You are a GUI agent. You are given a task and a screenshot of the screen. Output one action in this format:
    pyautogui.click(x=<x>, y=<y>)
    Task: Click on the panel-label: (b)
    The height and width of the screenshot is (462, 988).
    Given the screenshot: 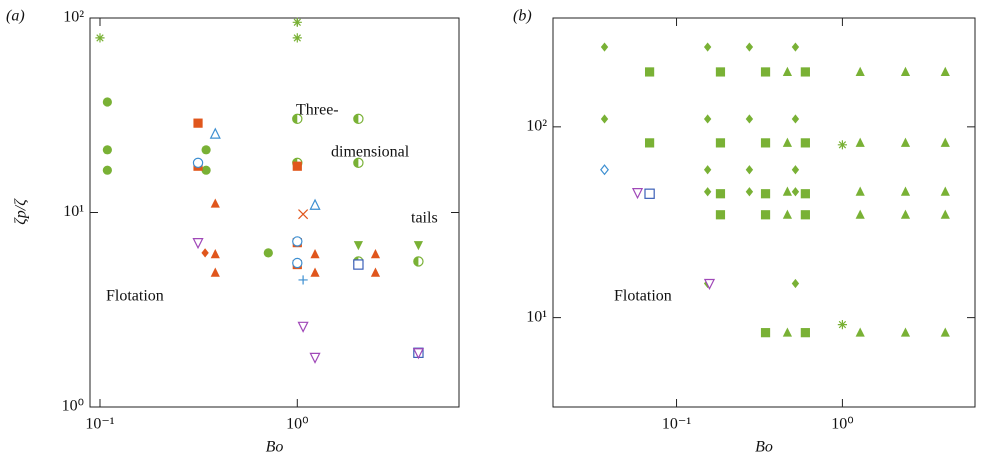 What is the action you would take?
    pyautogui.click(x=522, y=16)
    